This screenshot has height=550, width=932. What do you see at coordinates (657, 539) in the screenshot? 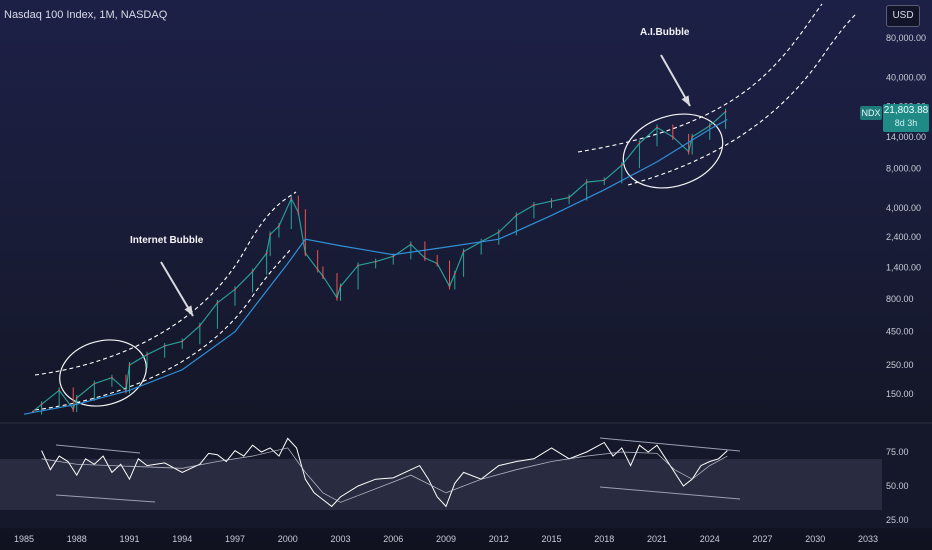
I see `x-tick-label: 2021` at bounding box center [657, 539].